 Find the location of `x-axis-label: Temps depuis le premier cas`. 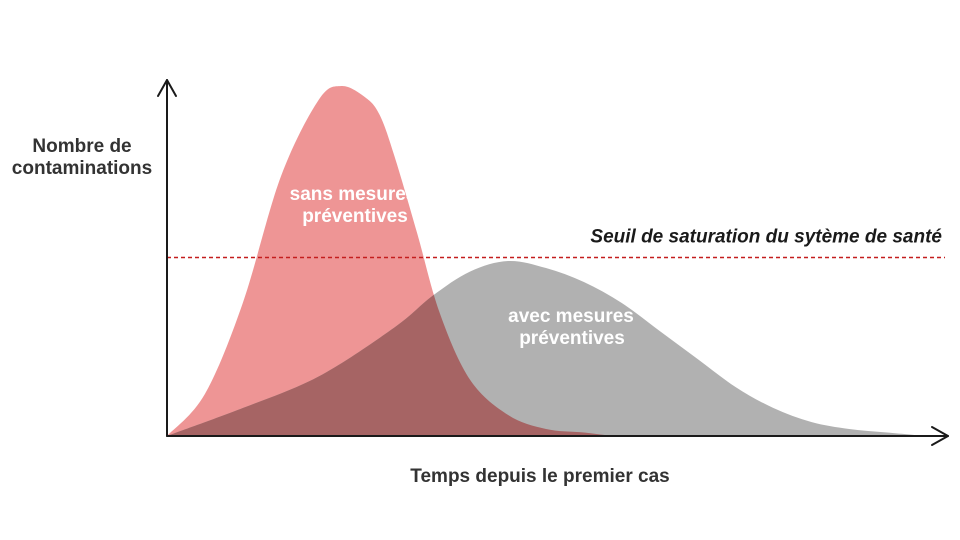

x-axis-label: Temps depuis le premier cas is located at coordinates (539, 476).